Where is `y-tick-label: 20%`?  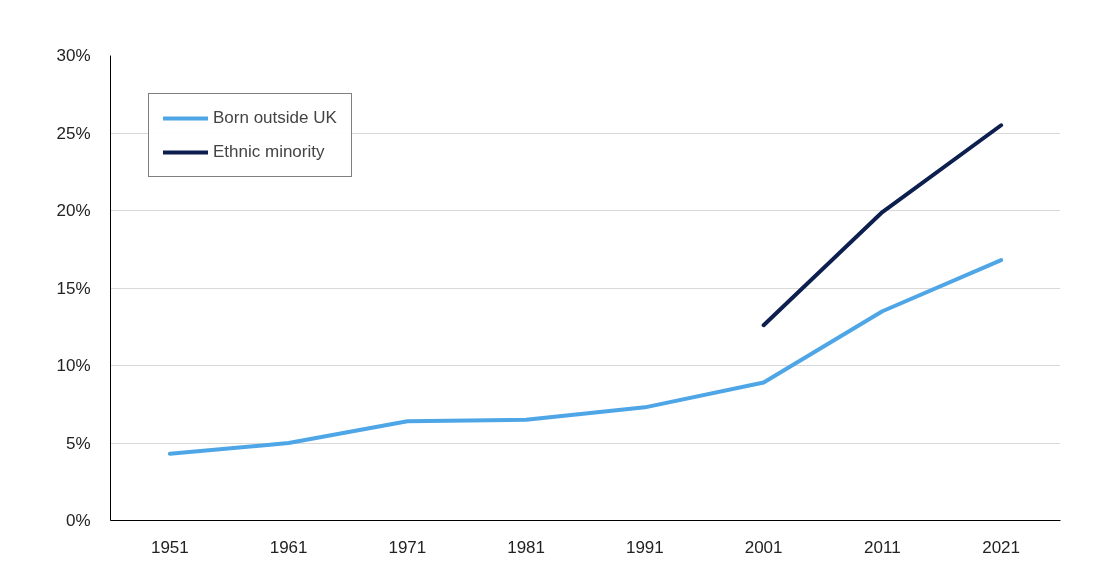
y-tick-label: 20% is located at coordinates (73, 210).